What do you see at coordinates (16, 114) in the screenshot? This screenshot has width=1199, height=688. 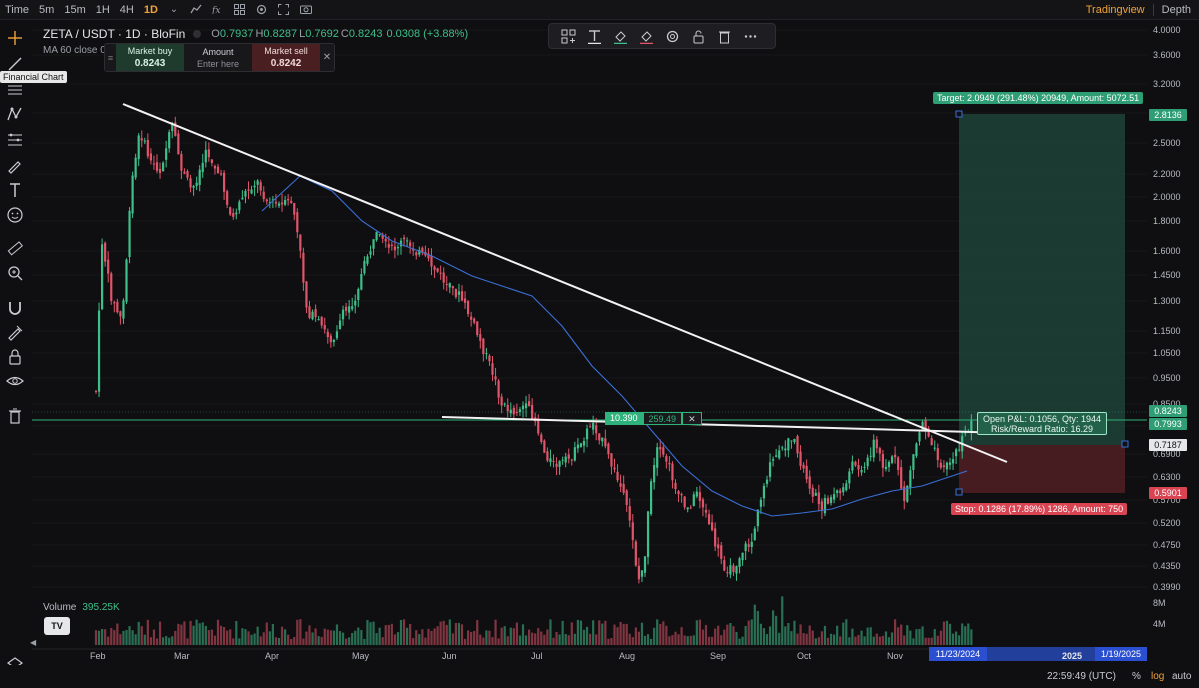 I see `pattern-icon` at bounding box center [16, 114].